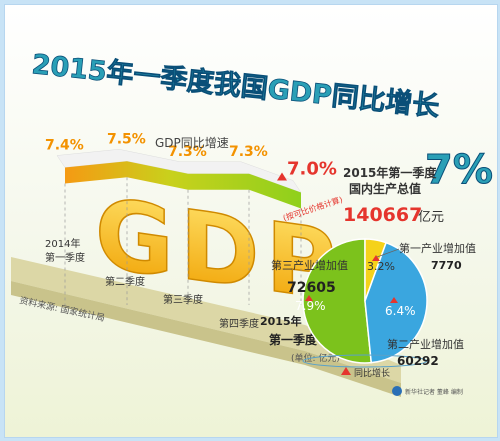 Image resolution: width=500 pixels, height=441 pixels. What do you see at coordinates (425, 344) in the screenshot?
I see `secondary-label: 第二产业增加值` at bounding box center [425, 344].